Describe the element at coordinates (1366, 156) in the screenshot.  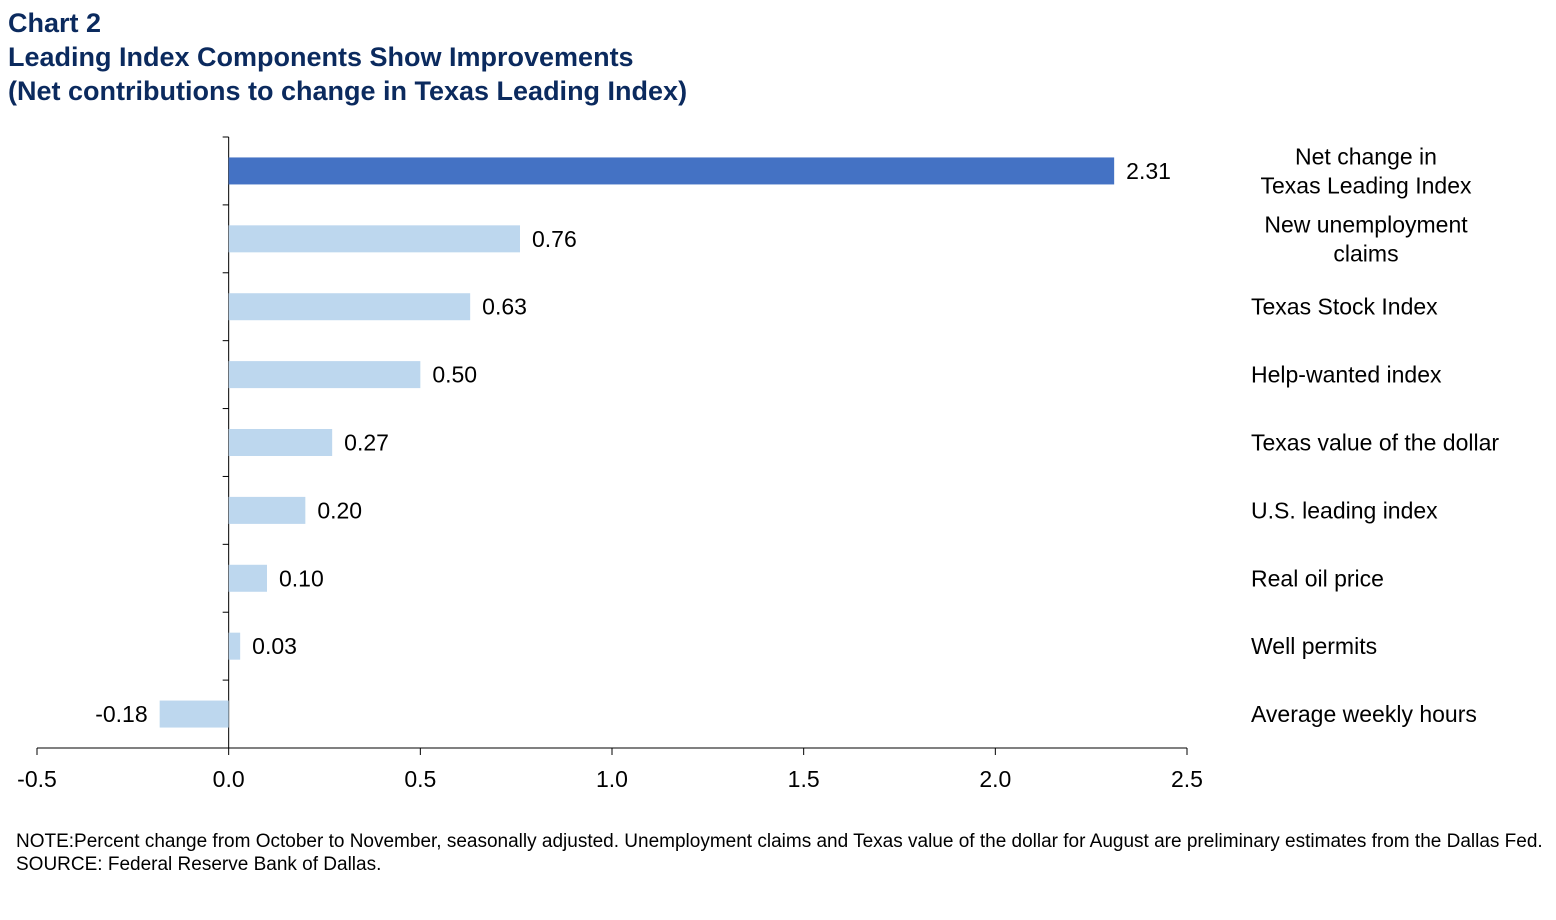
I see `category-label: Net change in` at that location.